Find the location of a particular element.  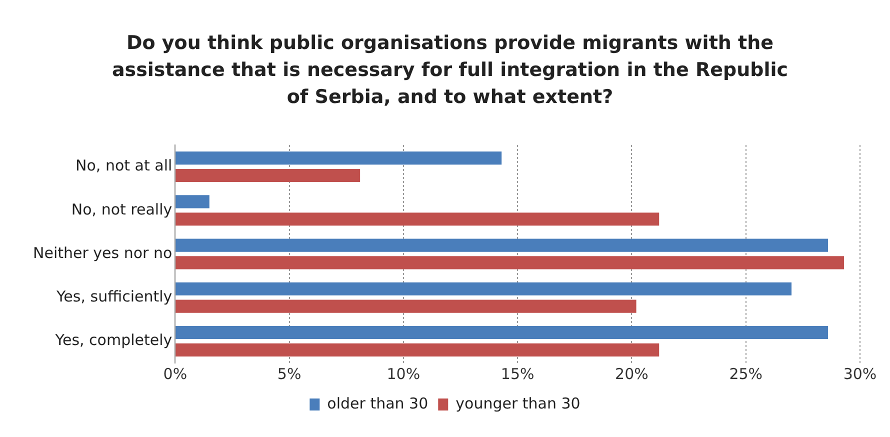

chart-title: Do you think public organisations provide migrants with the assistance that is necessary for full integration in the Republic of Serbia, and to what extent? is located at coordinates (449, 70).